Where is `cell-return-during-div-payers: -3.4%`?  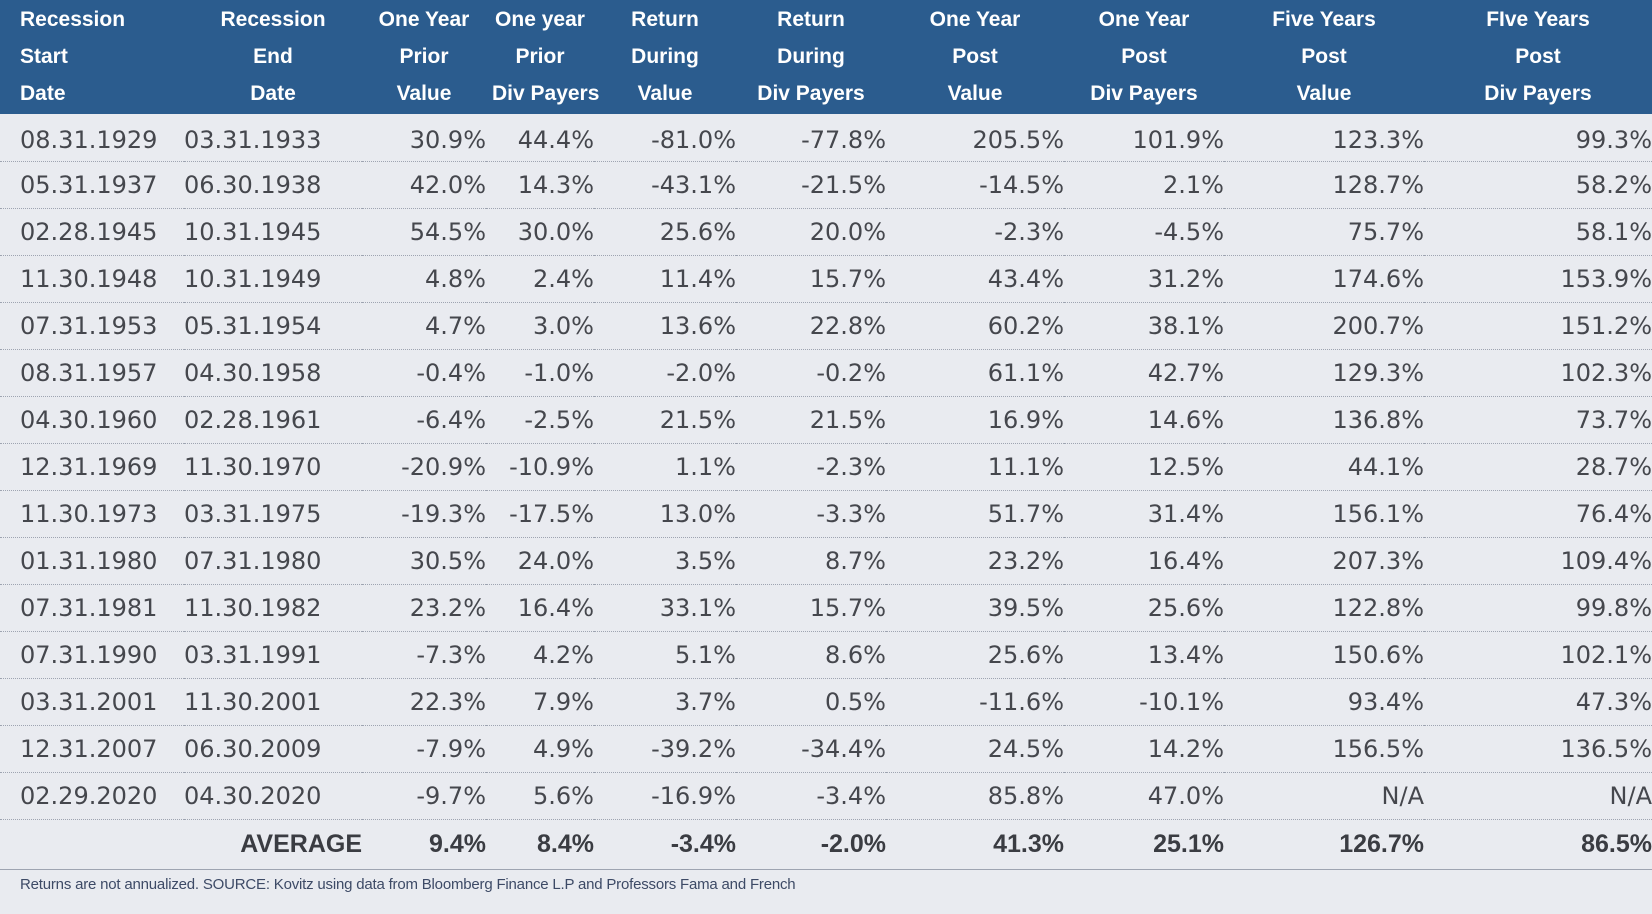 cell-return-during-div-payers: -3.4% is located at coordinates (811, 796).